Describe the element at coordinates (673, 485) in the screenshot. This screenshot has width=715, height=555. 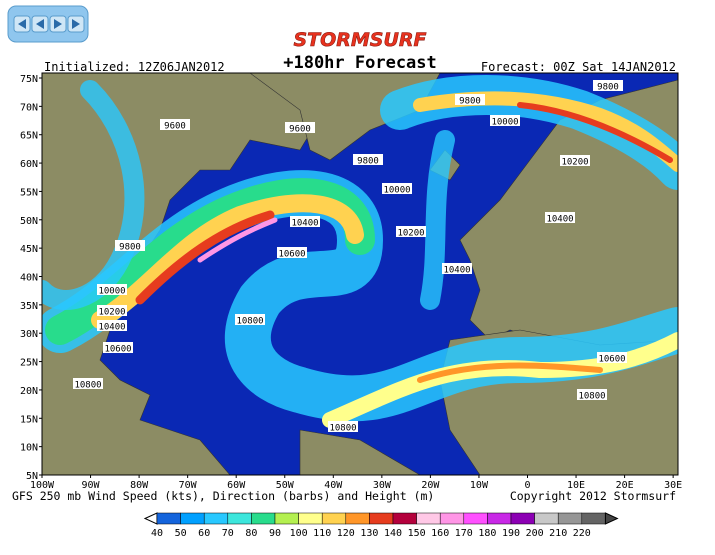
I see `lon-label: 30E` at that location.